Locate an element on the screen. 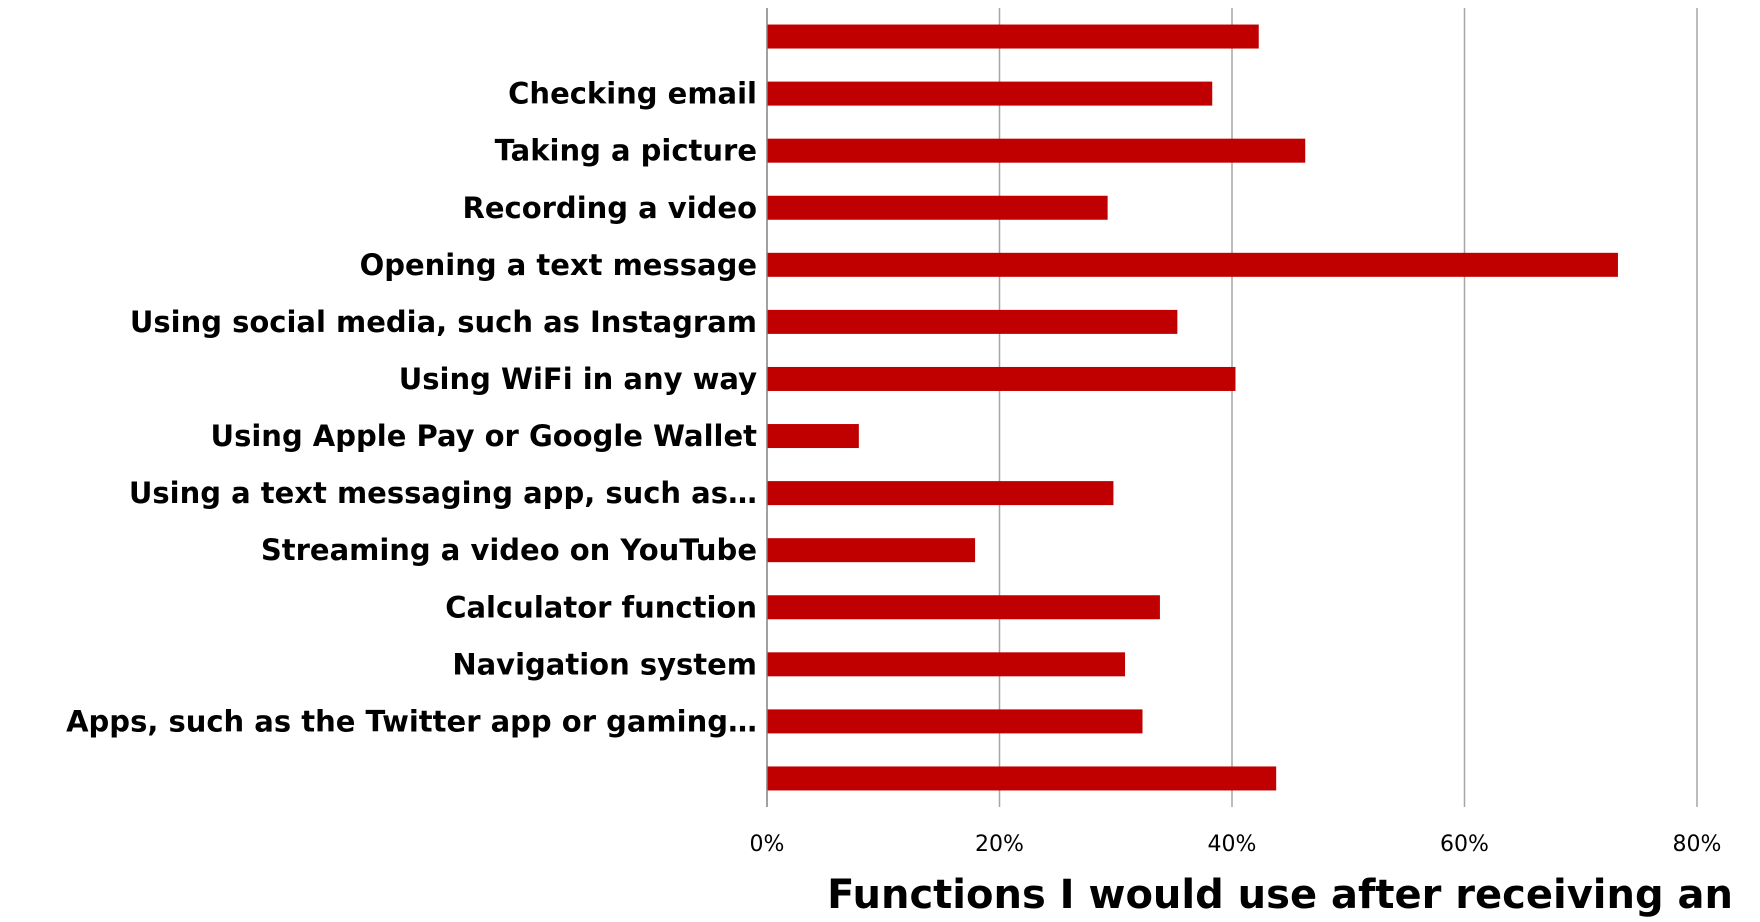 This screenshot has height=922, width=1760. x-axis-title: Functions I would use after receiving an is located at coordinates (1280, 895).